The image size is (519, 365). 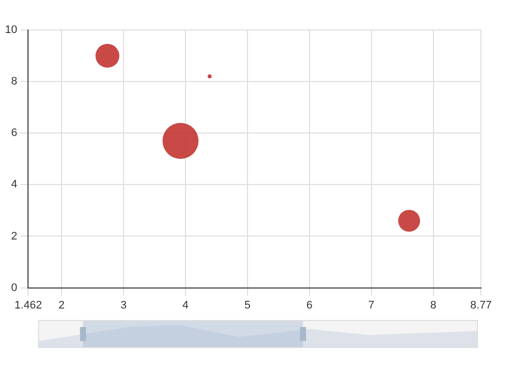 What do you see at coordinates (28, 305) in the screenshot?
I see `x-tick-label: 1.462` at bounding box center [28, 305].